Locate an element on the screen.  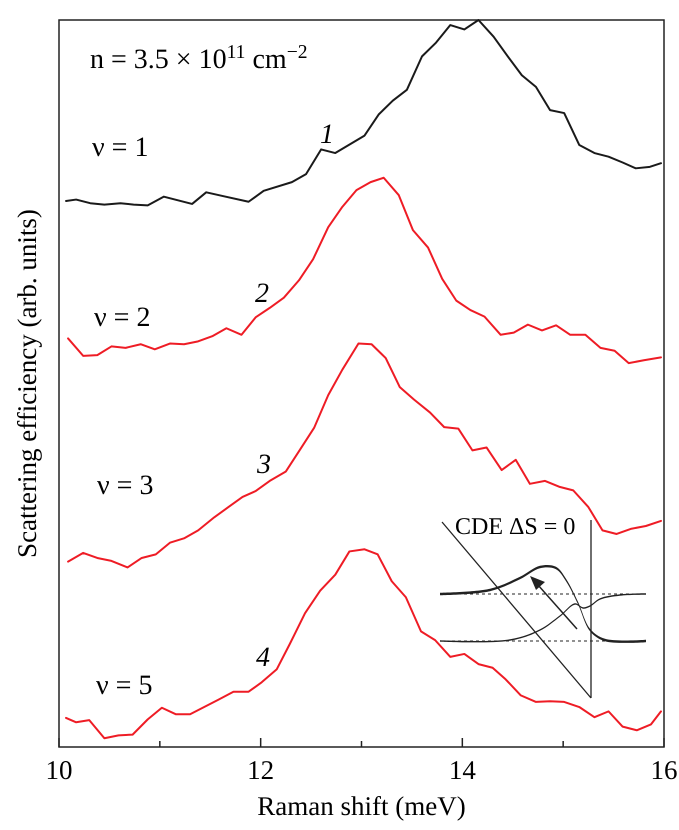
y-axis-title: Scattering efficiency (arb. units) is located at coordinates (27, 383).